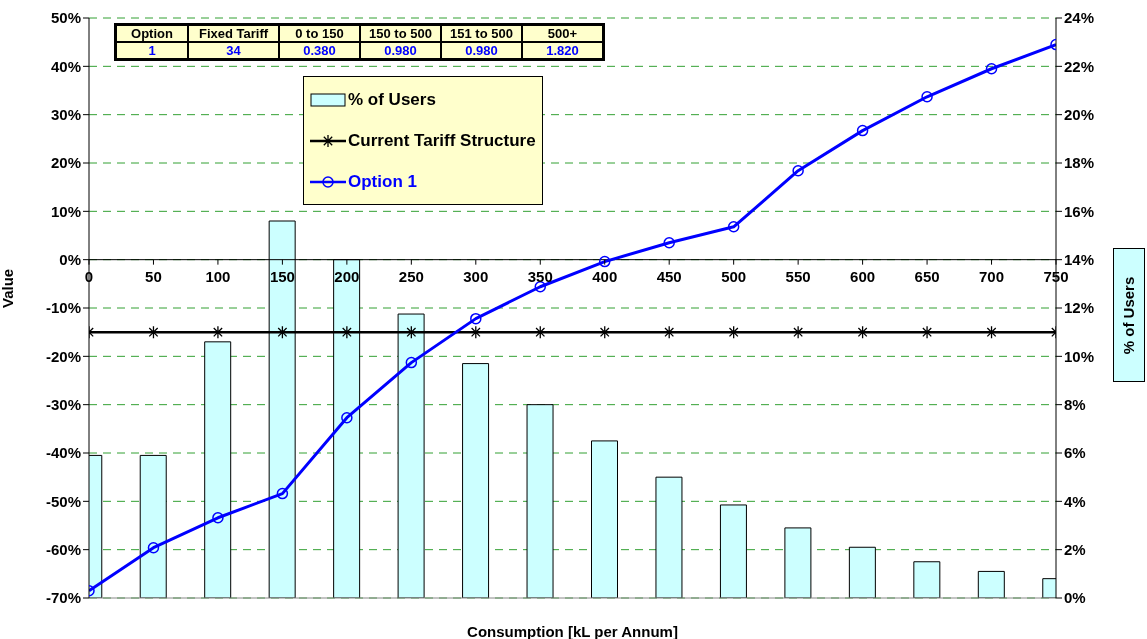  Describe the element at coordinates (1075, 501) in the screenshot. I see `y2-tick-label: 4%` at that location.